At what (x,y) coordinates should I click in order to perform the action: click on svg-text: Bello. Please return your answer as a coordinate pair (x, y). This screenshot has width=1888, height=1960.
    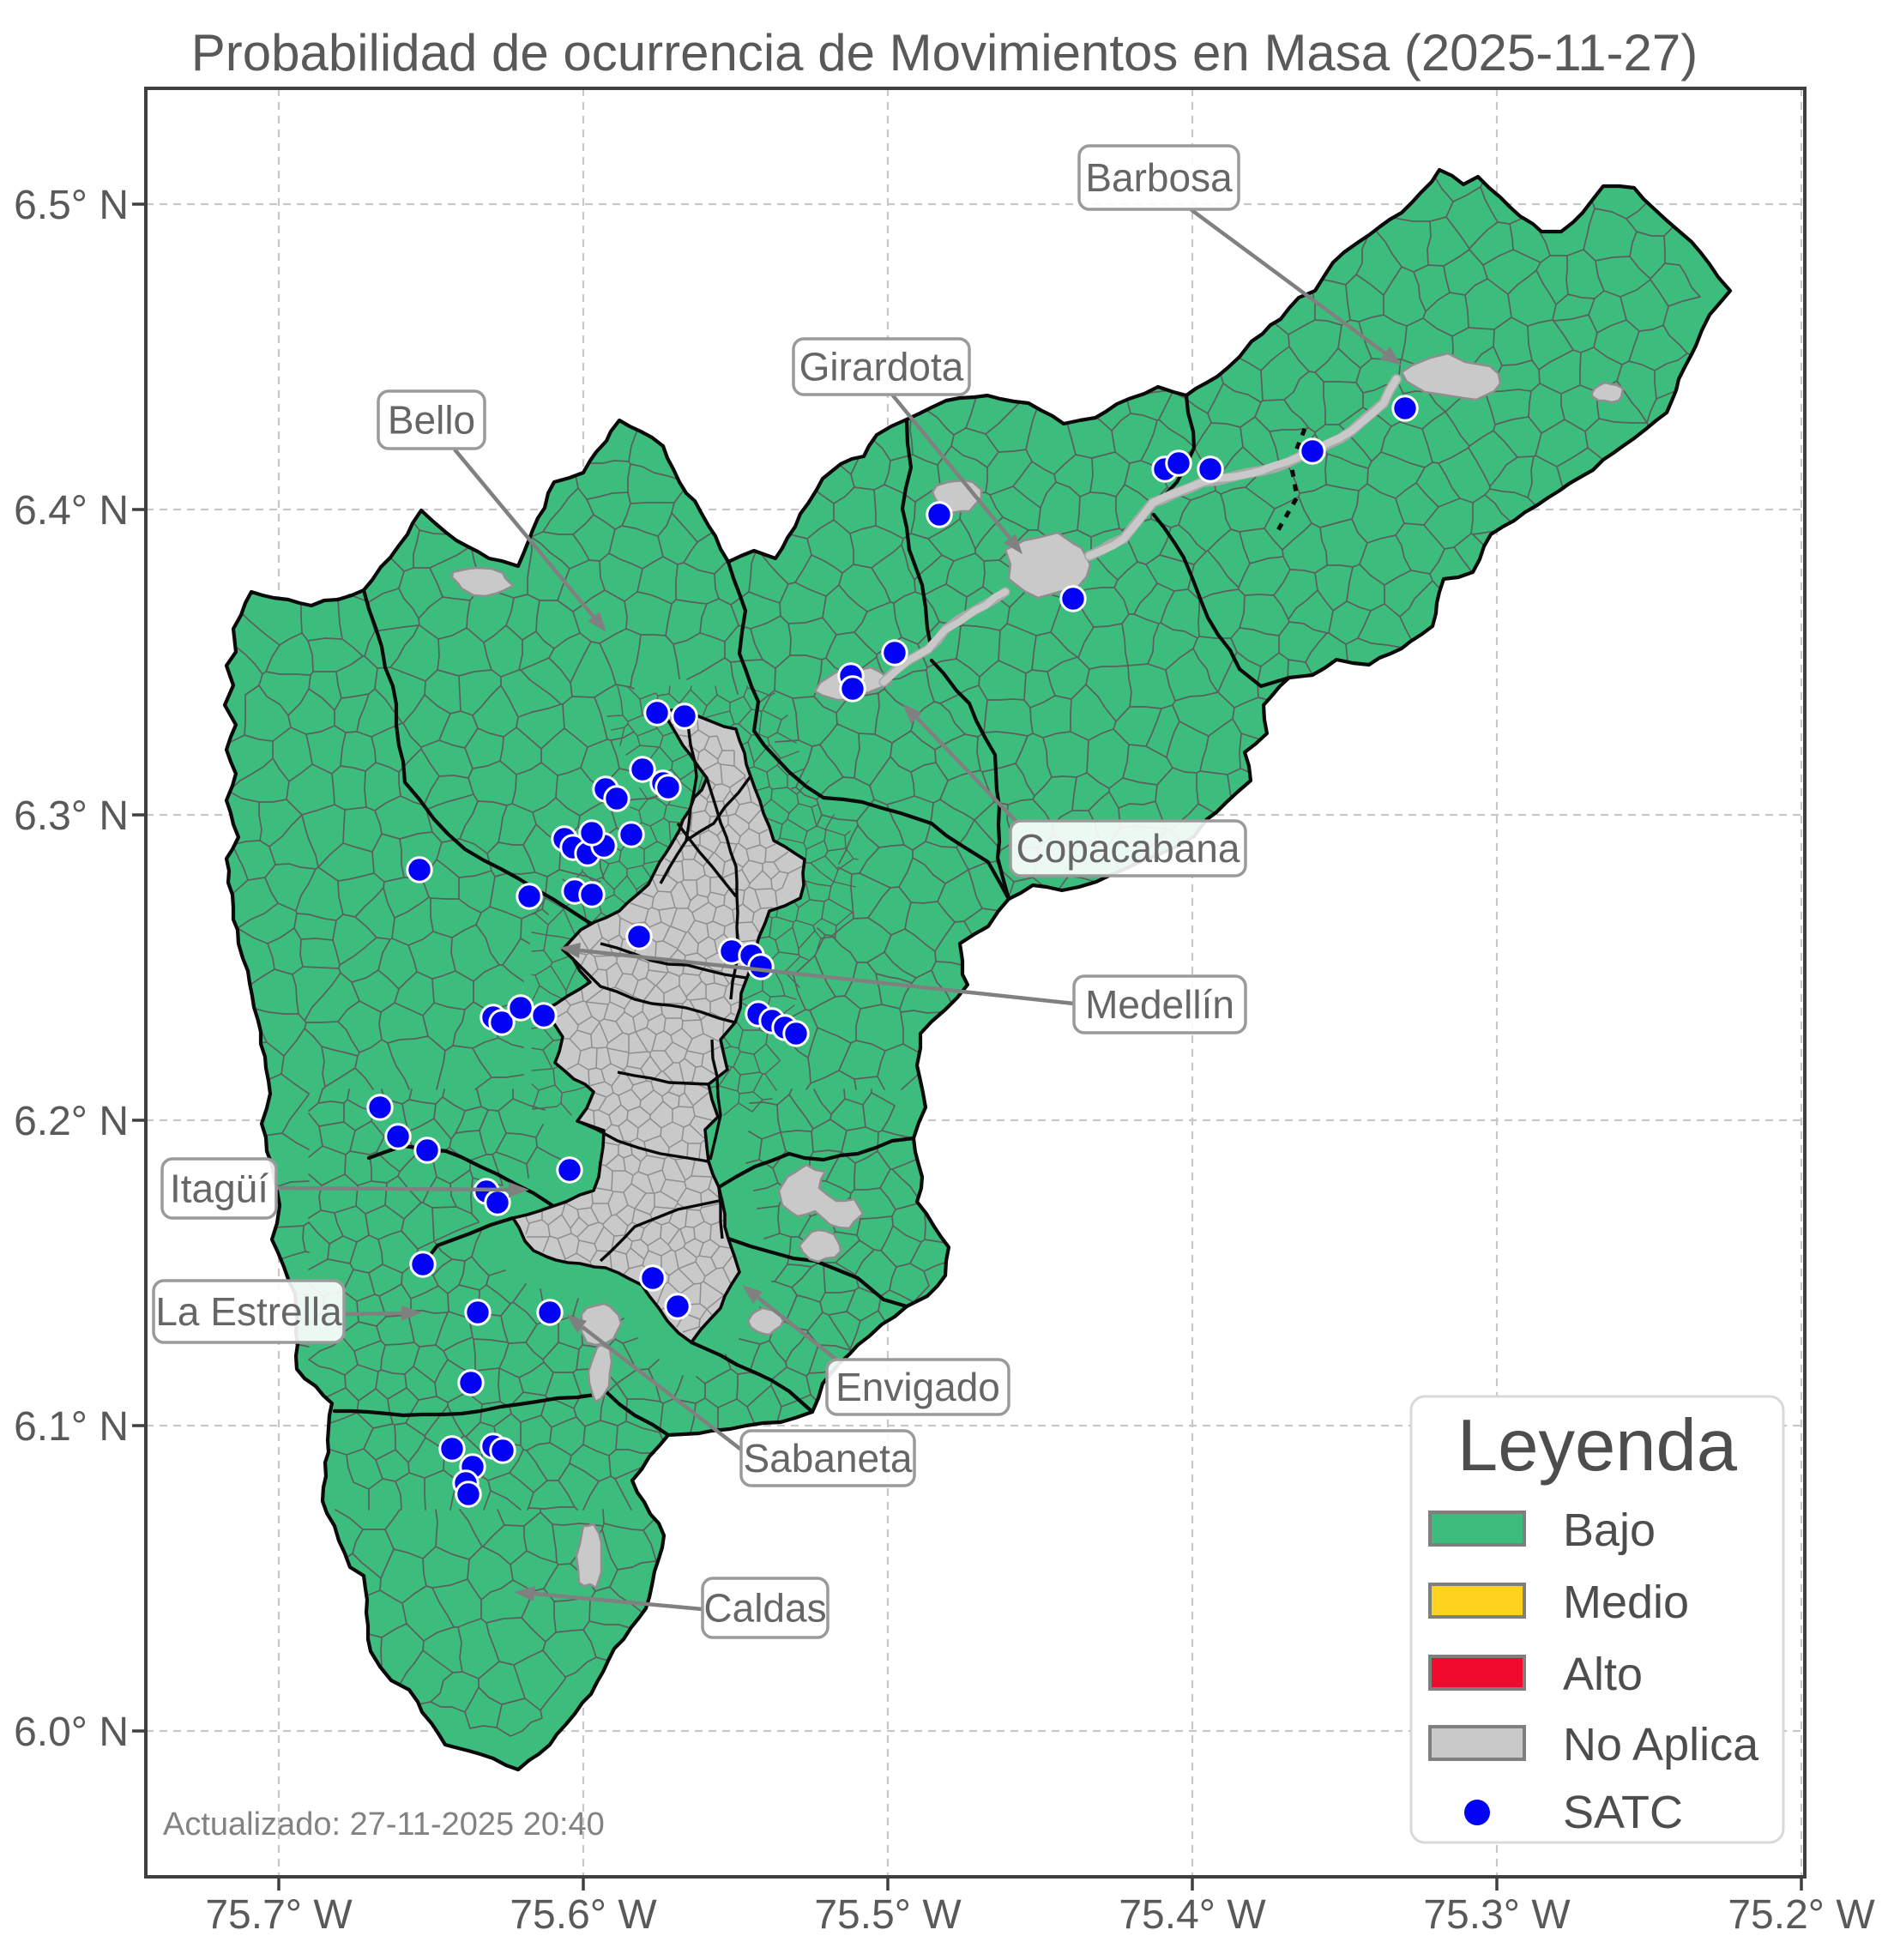
    Looking at the image, I should click on (431, 421).